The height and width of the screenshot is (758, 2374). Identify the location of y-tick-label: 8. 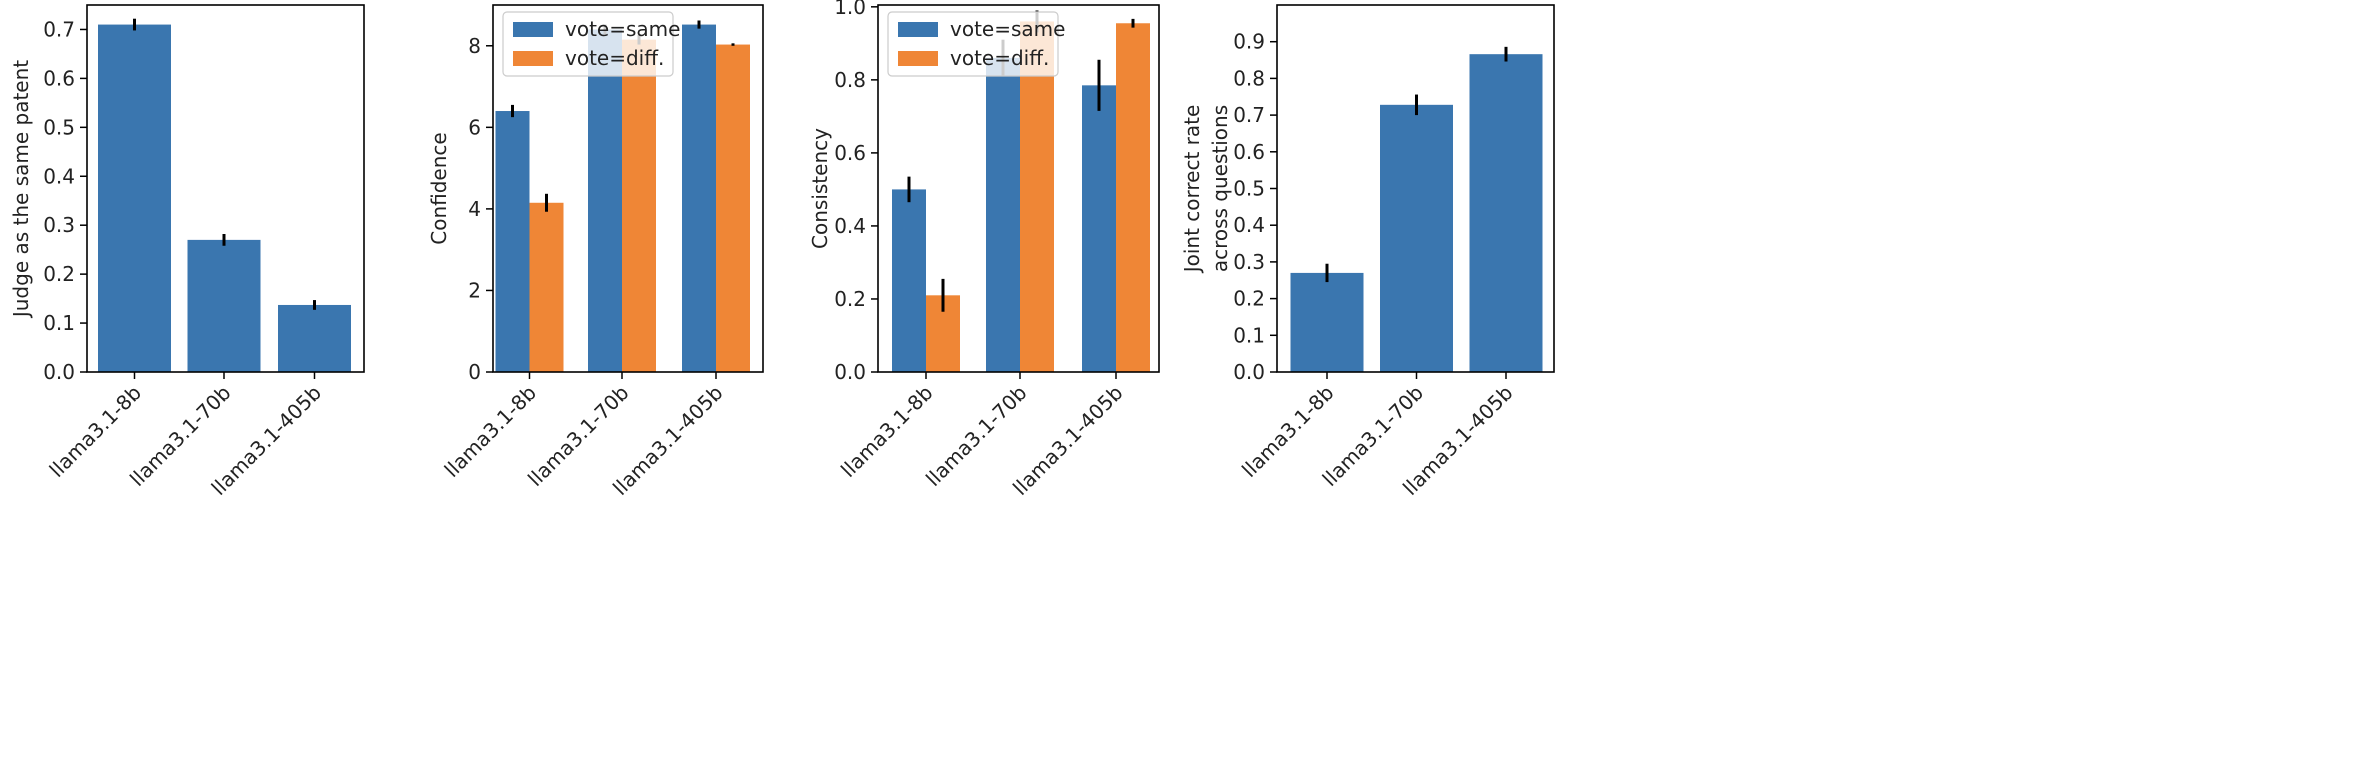
(474, 46).